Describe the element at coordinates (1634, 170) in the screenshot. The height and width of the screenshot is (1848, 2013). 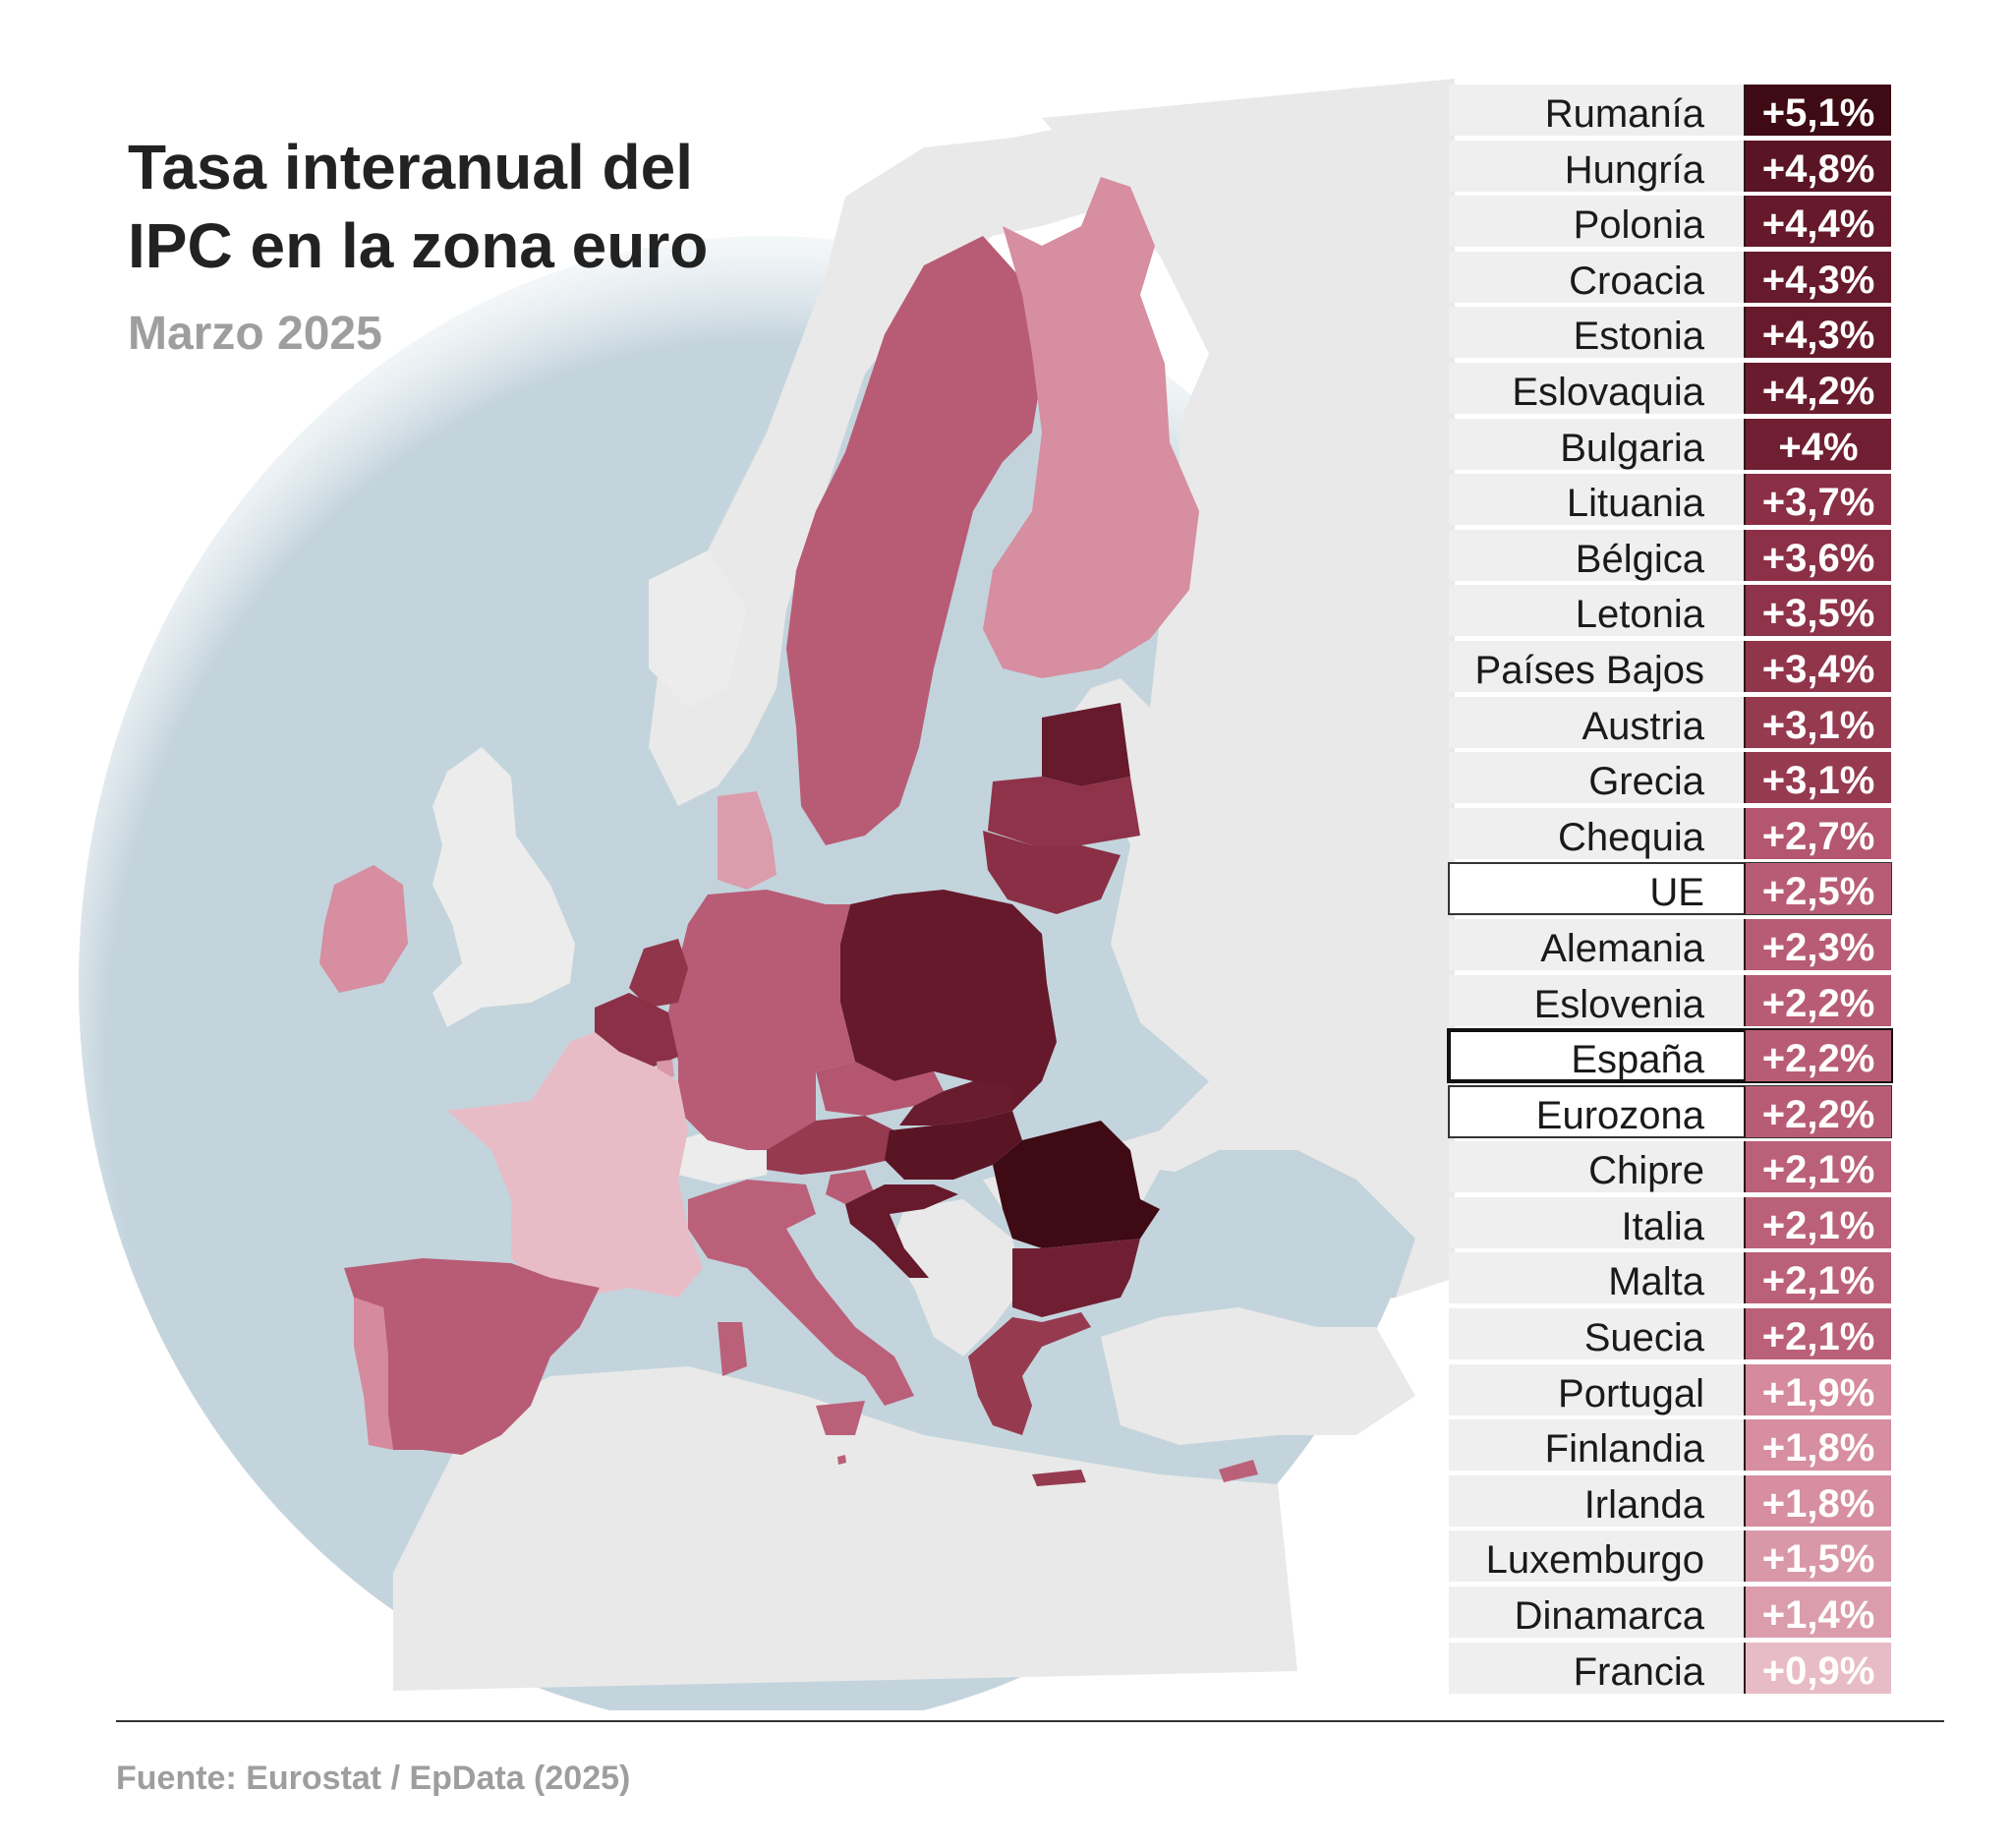
I see `country-name: Hungría` at that location.